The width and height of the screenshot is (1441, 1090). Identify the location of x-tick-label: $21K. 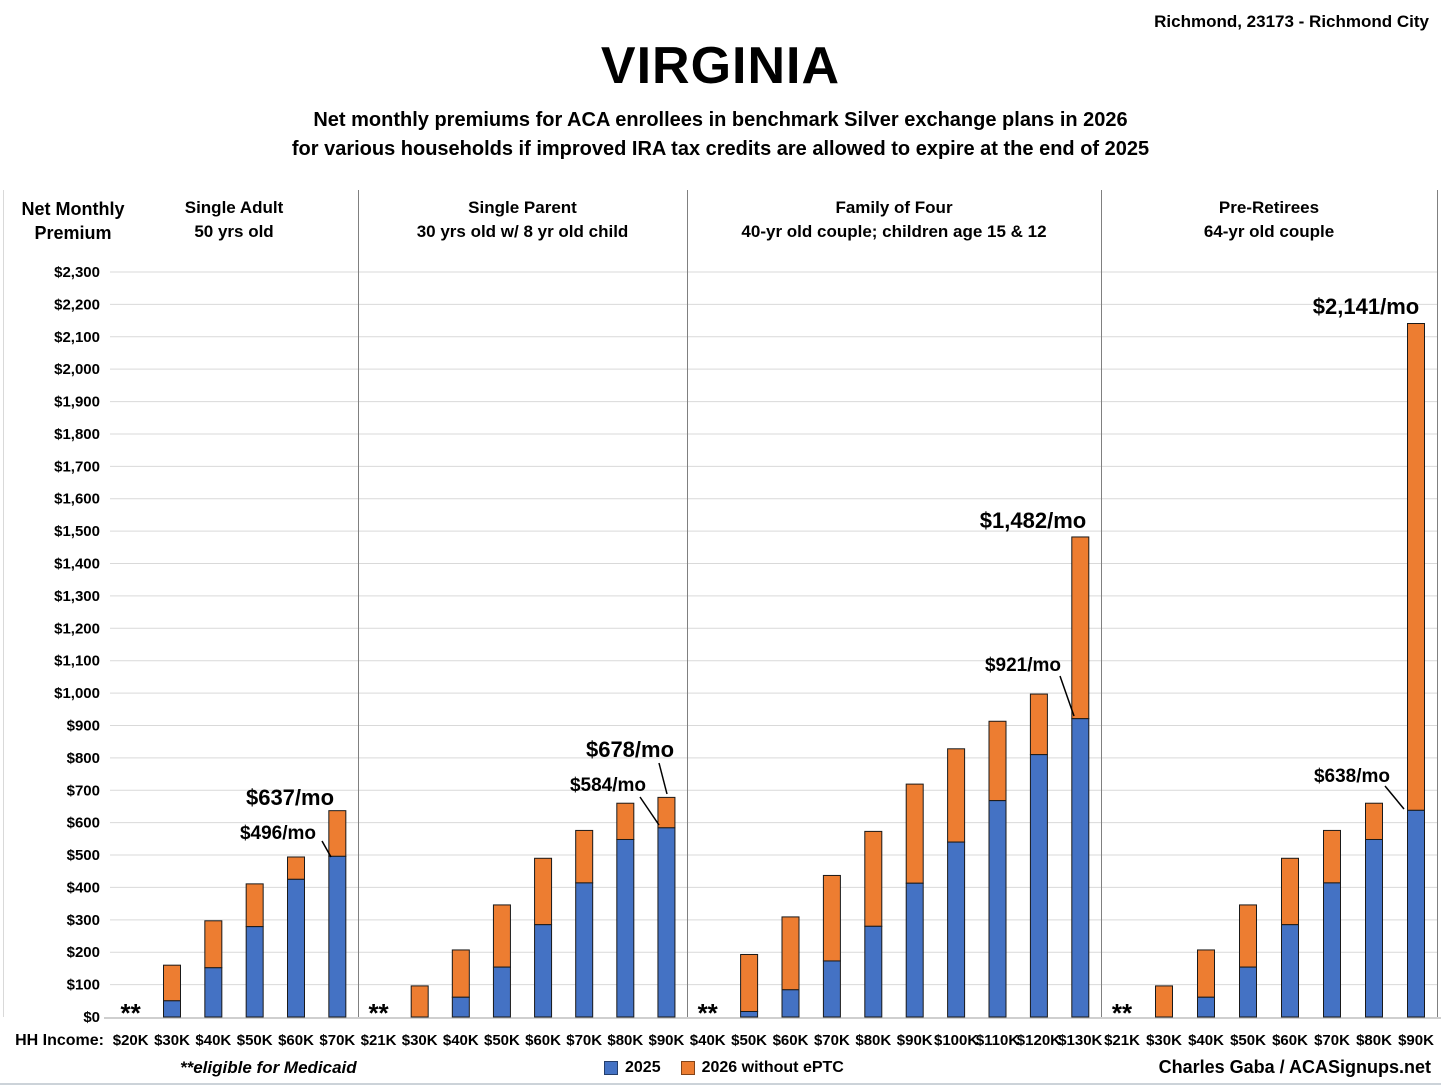
(1122, 1040).